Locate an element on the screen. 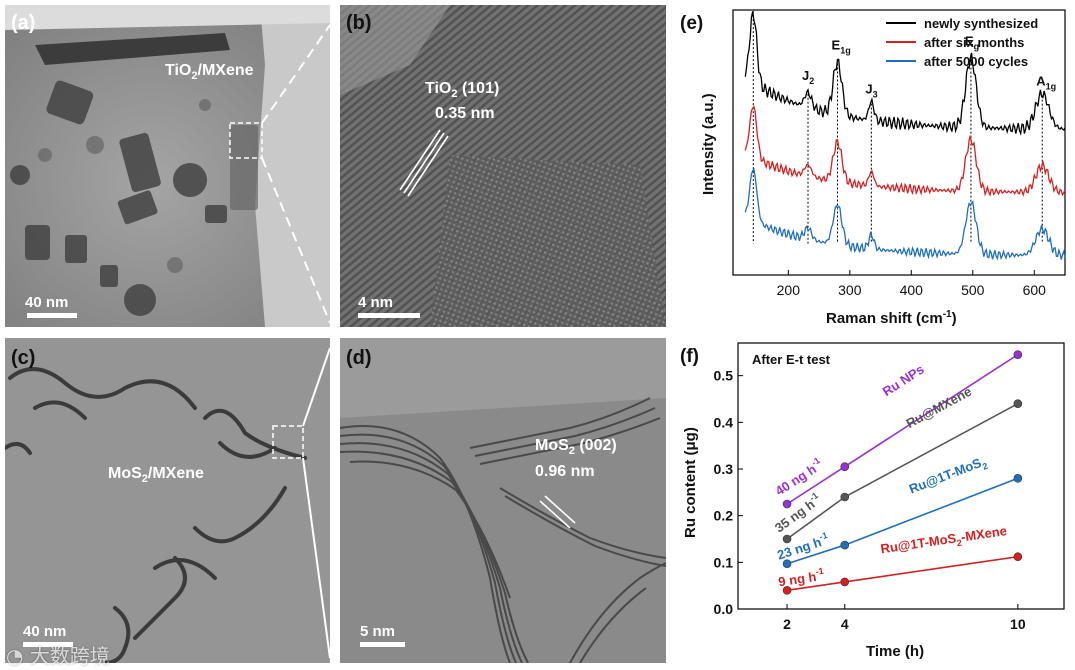 The width and height of the screenshot is (1075, 670). x-tick-label-f: 10 is located at coordinates (1018, 624).